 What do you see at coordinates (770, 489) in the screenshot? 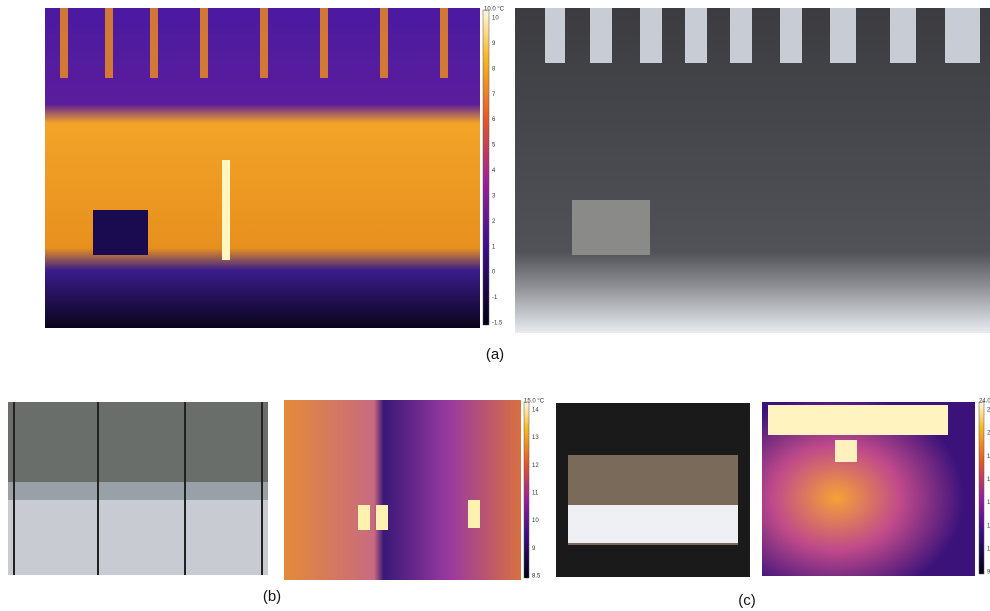
I see `panel-c` at bounding box center [770, 489].